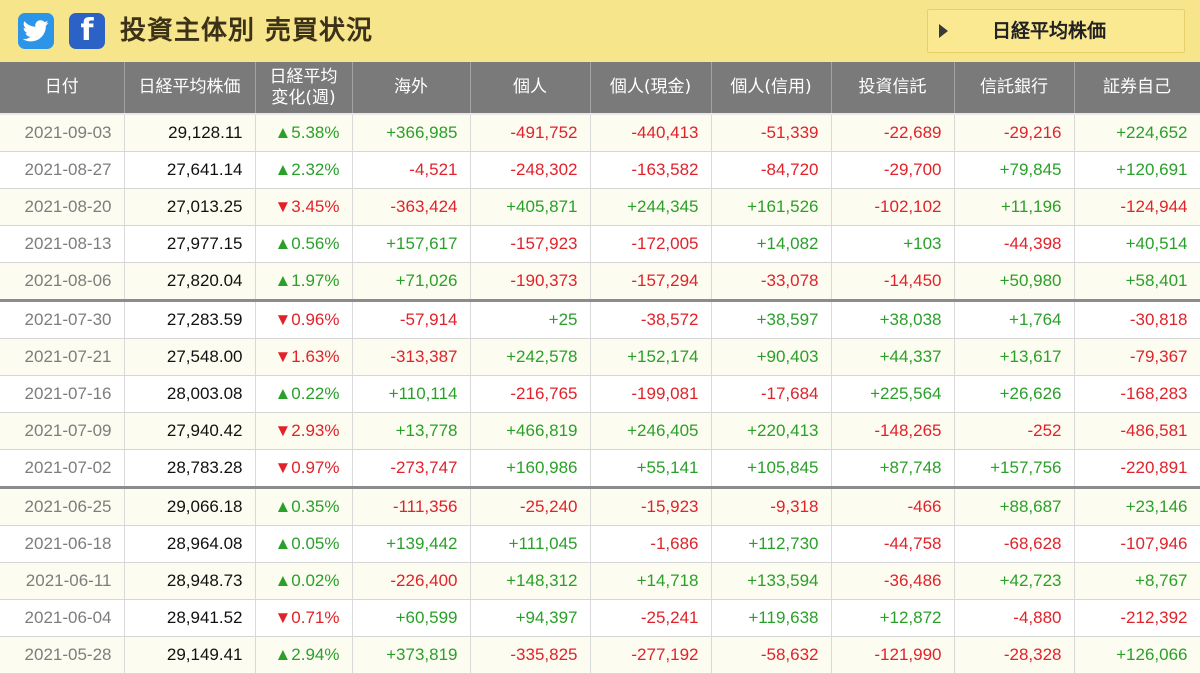 This screenshot has height=674, width=1200. I want to click on individual-cash-cell: -1,686, so click(651, 544).